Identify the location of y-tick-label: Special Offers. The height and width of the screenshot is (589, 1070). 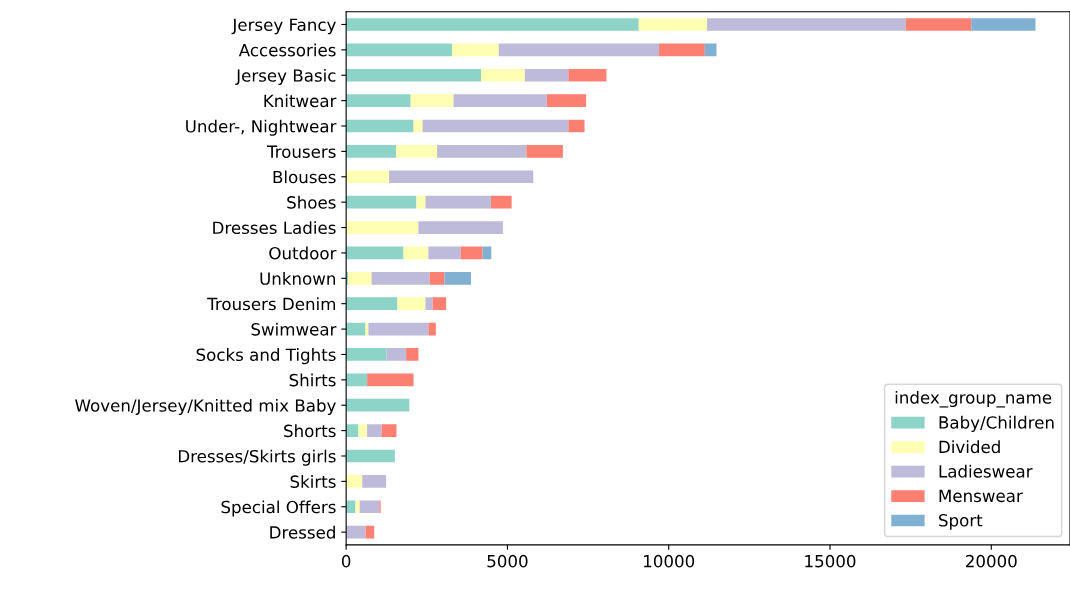
(278, 508).